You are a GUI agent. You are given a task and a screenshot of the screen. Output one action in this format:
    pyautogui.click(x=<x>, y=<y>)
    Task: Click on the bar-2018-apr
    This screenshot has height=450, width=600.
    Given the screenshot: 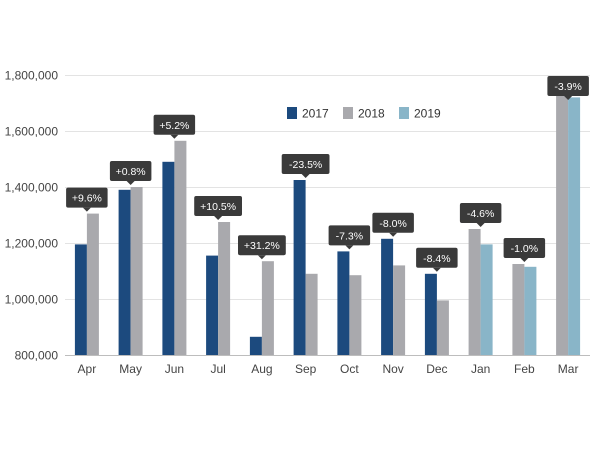 What is the action you would take?
    pyautogui.click(x=92, y=284)
    